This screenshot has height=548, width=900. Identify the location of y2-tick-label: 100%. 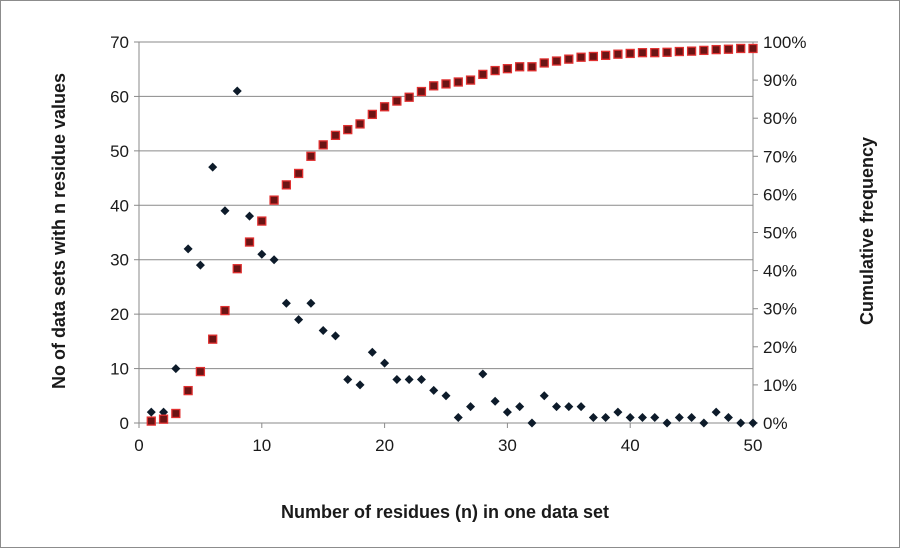
(784, 42).